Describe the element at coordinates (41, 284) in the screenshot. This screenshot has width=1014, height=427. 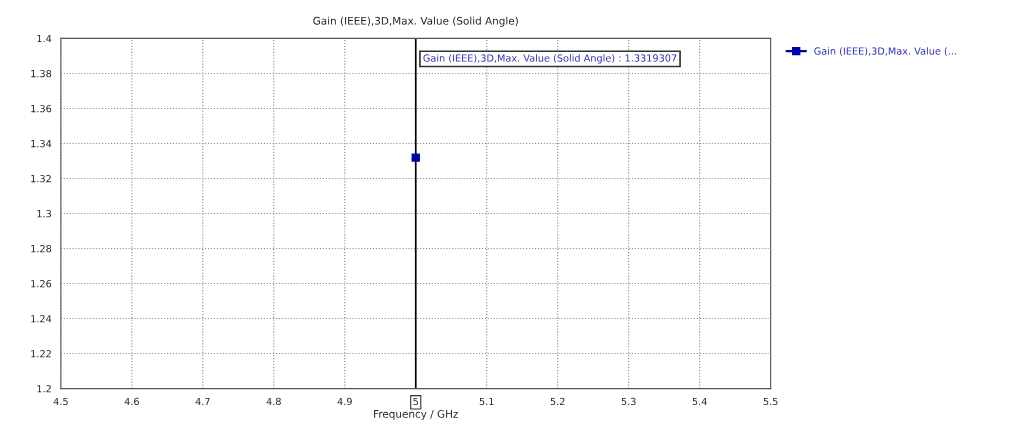
I see `y-tick-label: 1.26` at that location.